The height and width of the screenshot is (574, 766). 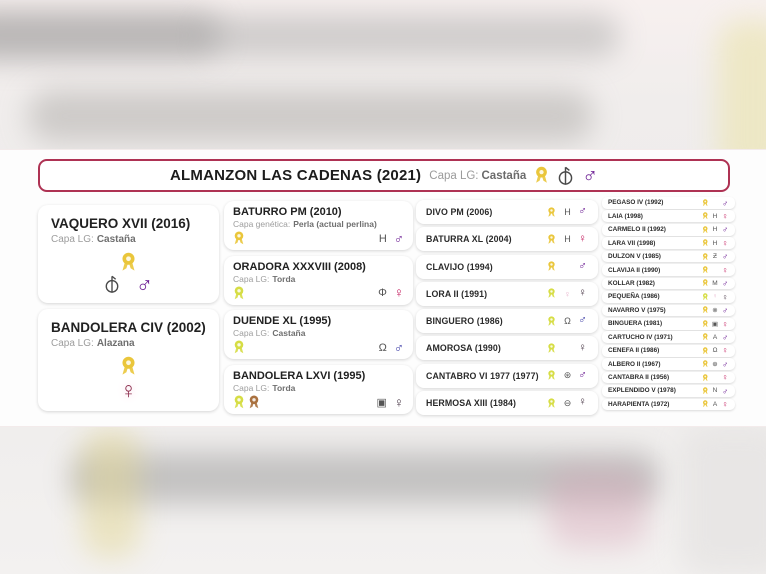 What do you see at coordinates (93, 343) in the screenshot?
I see `capa-line: Capa LG: Alazana` at bounding box center [93, 343].